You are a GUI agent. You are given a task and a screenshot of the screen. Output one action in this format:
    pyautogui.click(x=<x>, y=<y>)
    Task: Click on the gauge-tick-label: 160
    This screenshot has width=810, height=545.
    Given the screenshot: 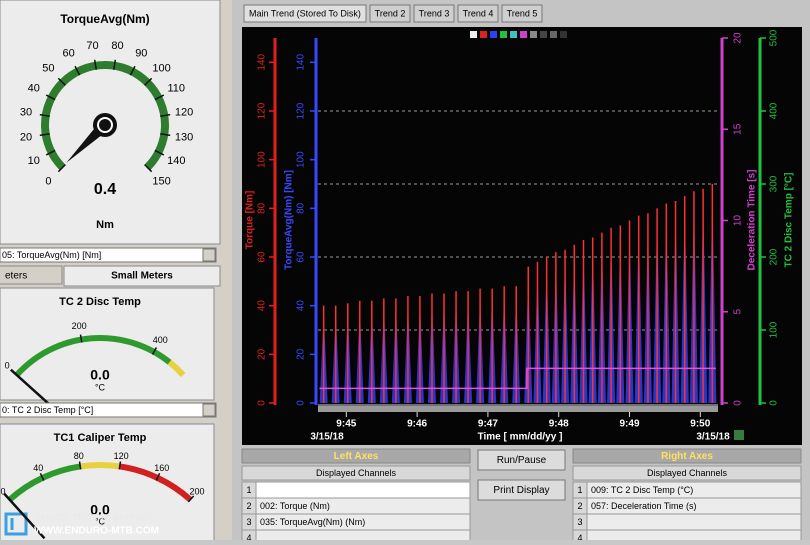 What is the action you would take?
    pyautogui.click(x=161, y=468)
    